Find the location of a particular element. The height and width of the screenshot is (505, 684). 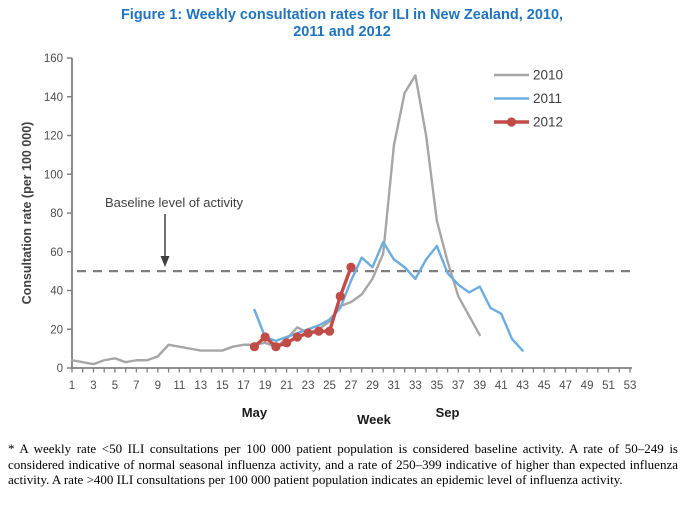

x-tick-label: 11 is located at coordinates (179, 386).